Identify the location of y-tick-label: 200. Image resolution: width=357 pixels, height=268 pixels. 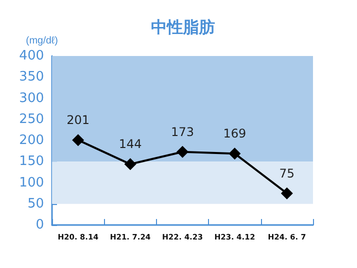
(31, 140).